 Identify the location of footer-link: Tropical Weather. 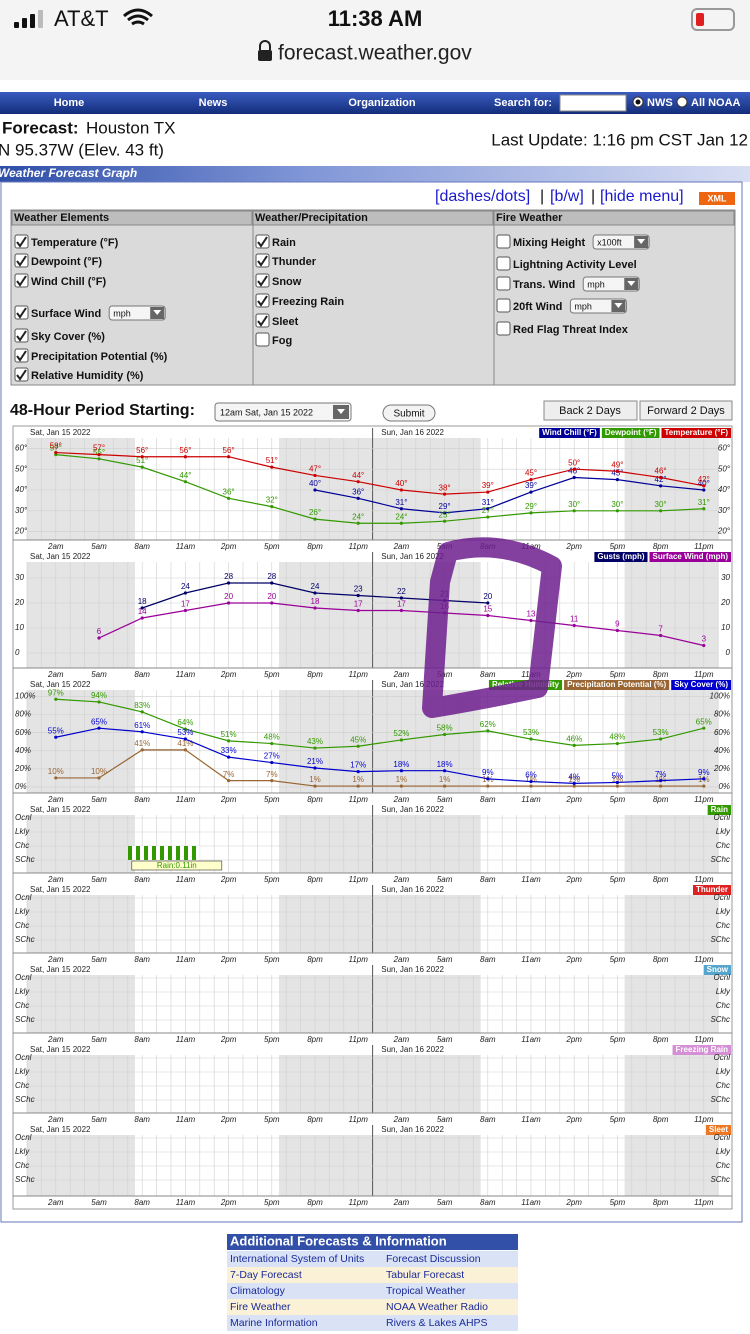
(426, 1291).